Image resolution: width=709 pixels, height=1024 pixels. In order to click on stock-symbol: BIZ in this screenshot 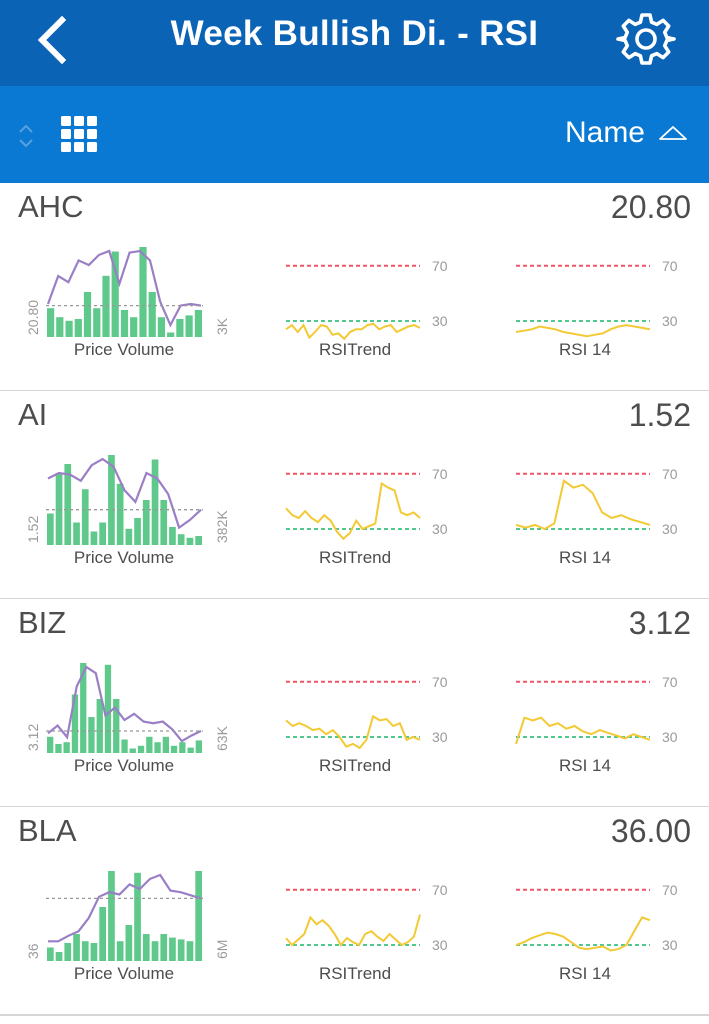, I will do `click(42, 622)`.